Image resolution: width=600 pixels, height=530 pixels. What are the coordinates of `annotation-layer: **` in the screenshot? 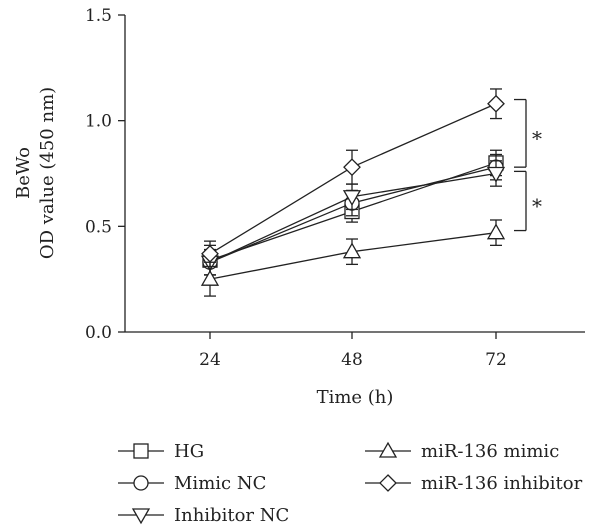 It's located at (528, 165).